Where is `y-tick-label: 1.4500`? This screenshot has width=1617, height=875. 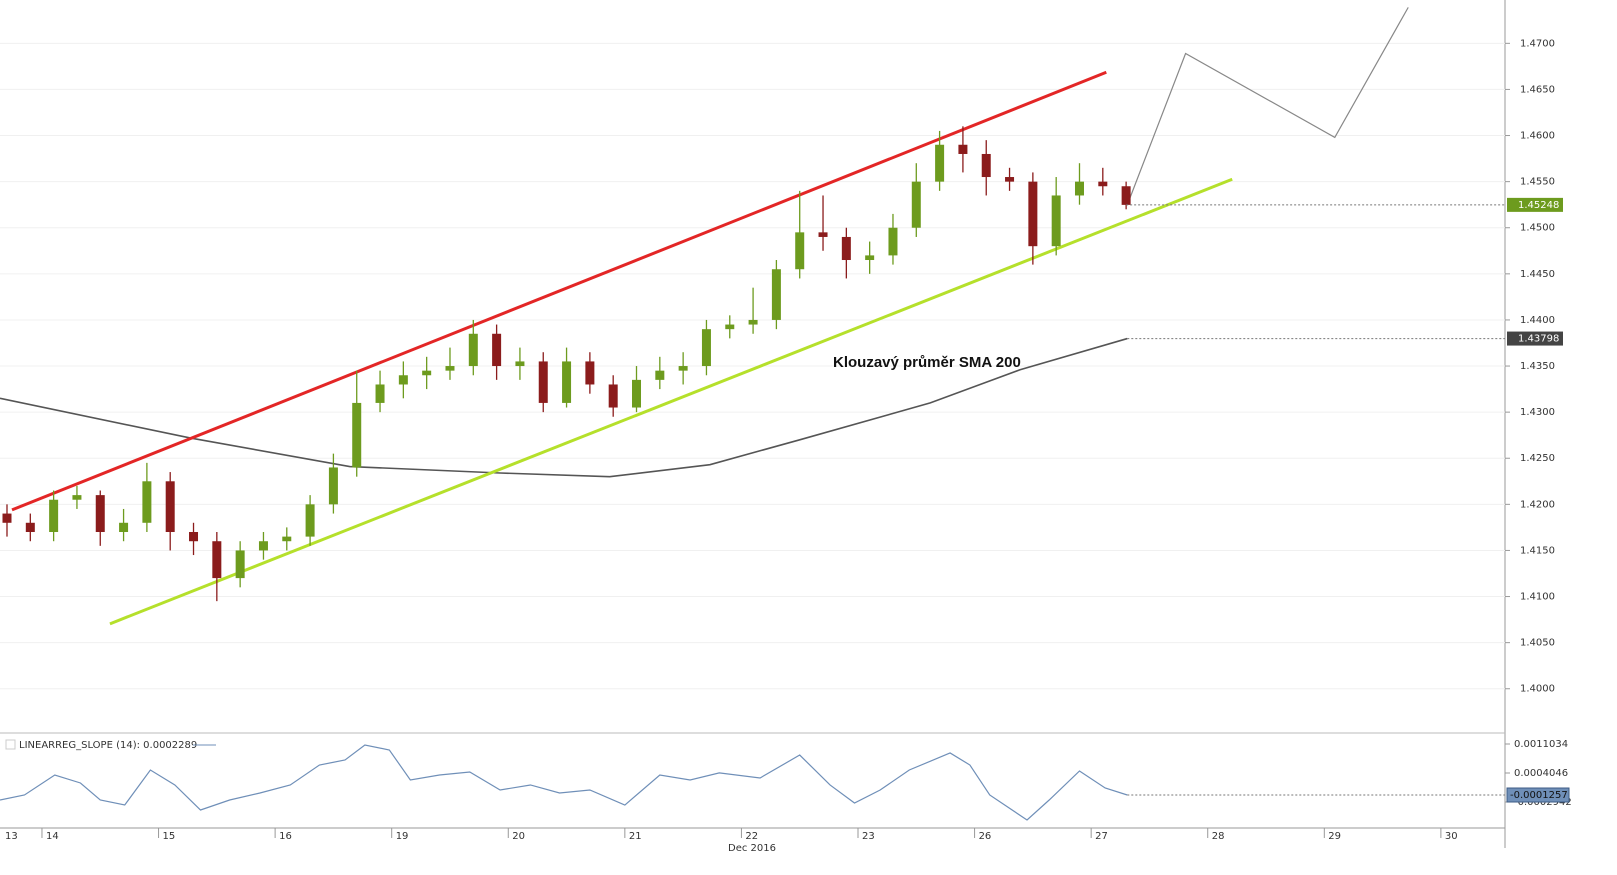
y-tick-label: 1.4500 is located at coordinates (1537, 228).